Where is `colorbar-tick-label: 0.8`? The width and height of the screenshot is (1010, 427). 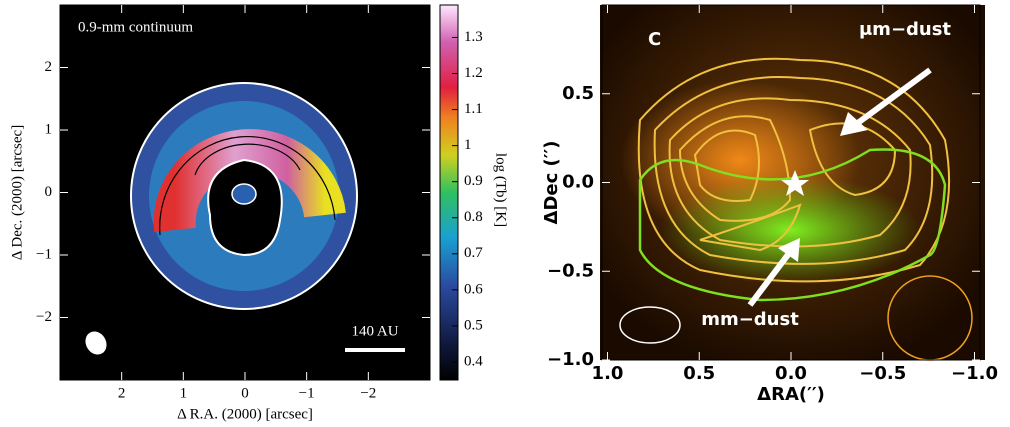
colorbar-tick-label: 0.8 is located at coordinates (473, 217).